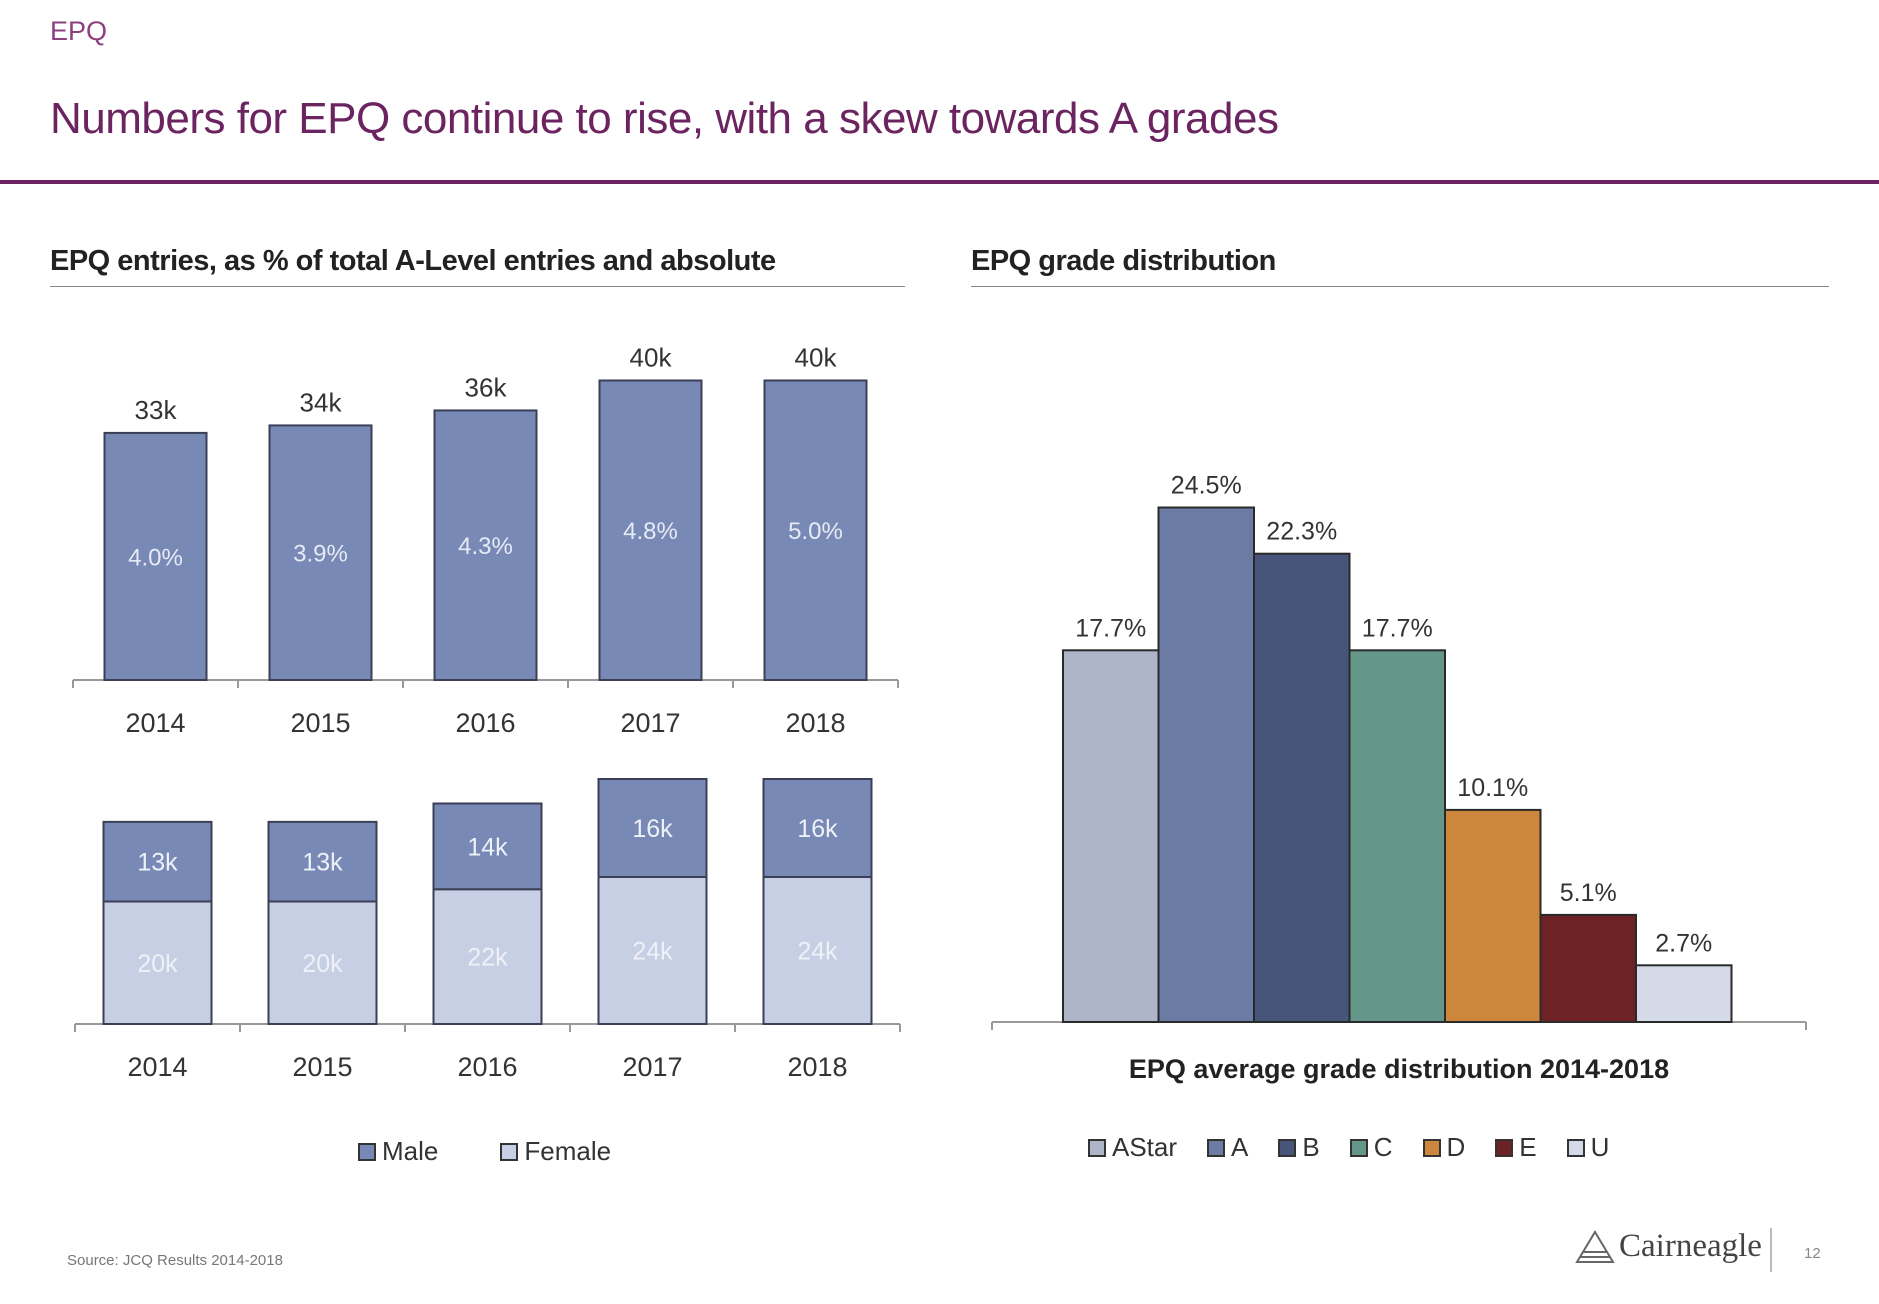 The height and width of the screenshot is (1304, 1879). What do you see at coordinates (486, 387) in the screenshot?
I see `total-bar-value-label: 36k` at bounding box center [486, 387].